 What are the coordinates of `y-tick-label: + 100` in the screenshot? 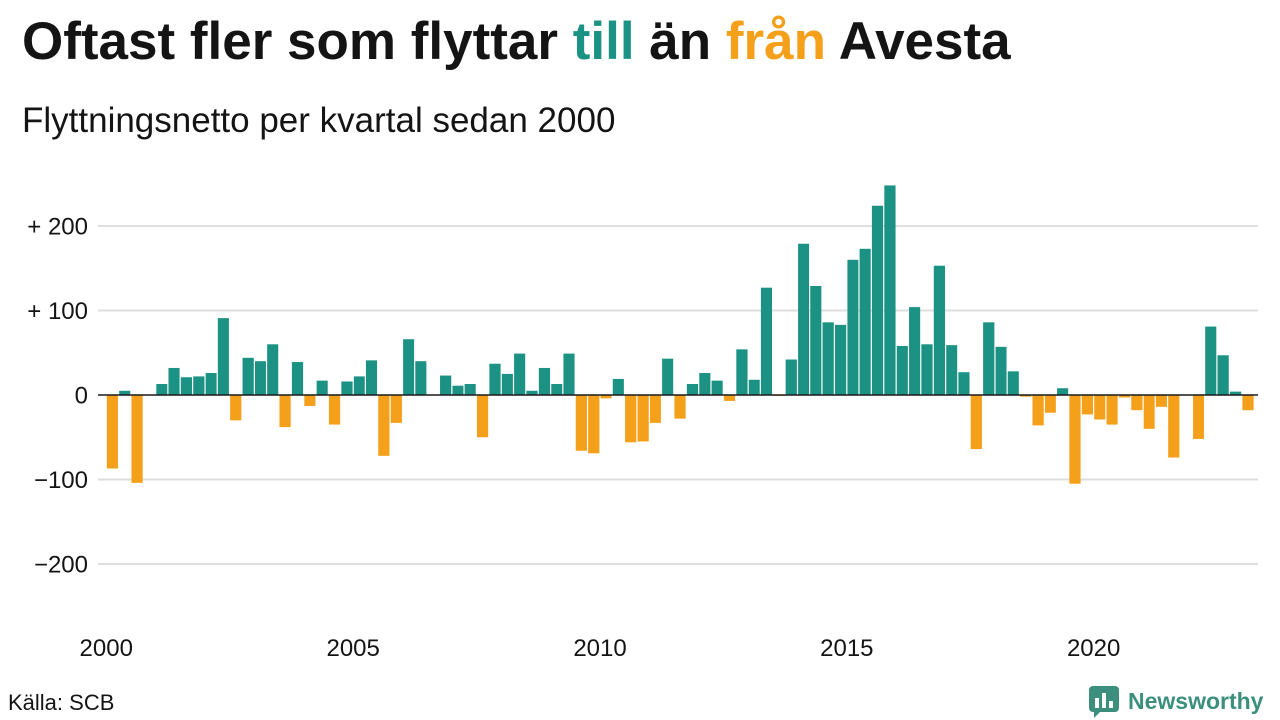 It's located at (57, 311).